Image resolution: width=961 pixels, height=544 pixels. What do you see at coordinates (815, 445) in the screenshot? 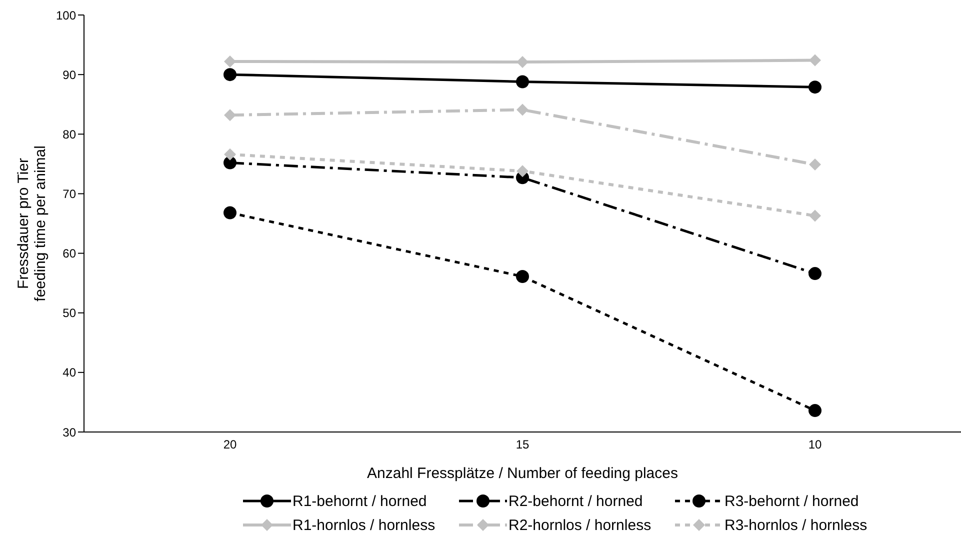
I see `x-tick-label: 10` at bounding box center [815, 445].